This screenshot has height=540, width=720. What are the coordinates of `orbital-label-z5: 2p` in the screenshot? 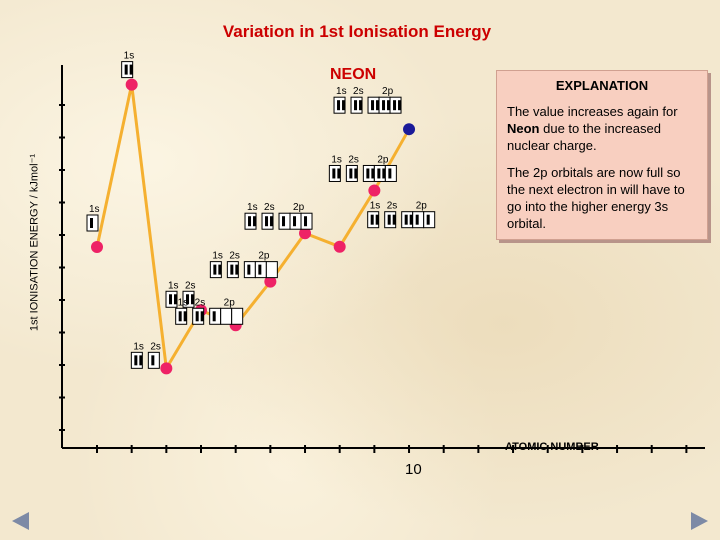 It's located at (230, 302).